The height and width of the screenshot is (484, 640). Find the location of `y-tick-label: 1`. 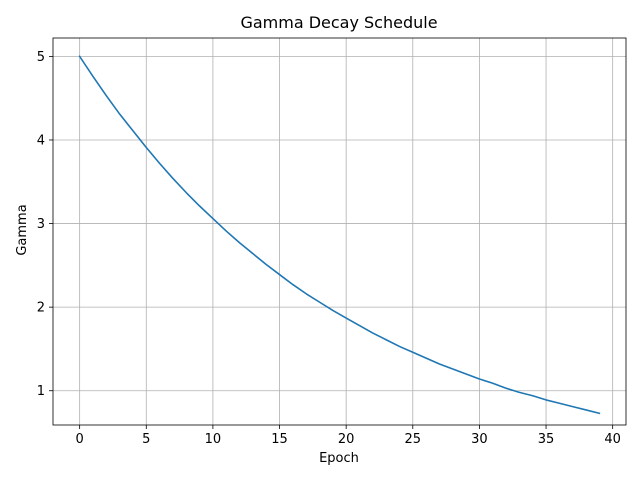

y-tick-label: 1 is located at coordinates (41, 391).